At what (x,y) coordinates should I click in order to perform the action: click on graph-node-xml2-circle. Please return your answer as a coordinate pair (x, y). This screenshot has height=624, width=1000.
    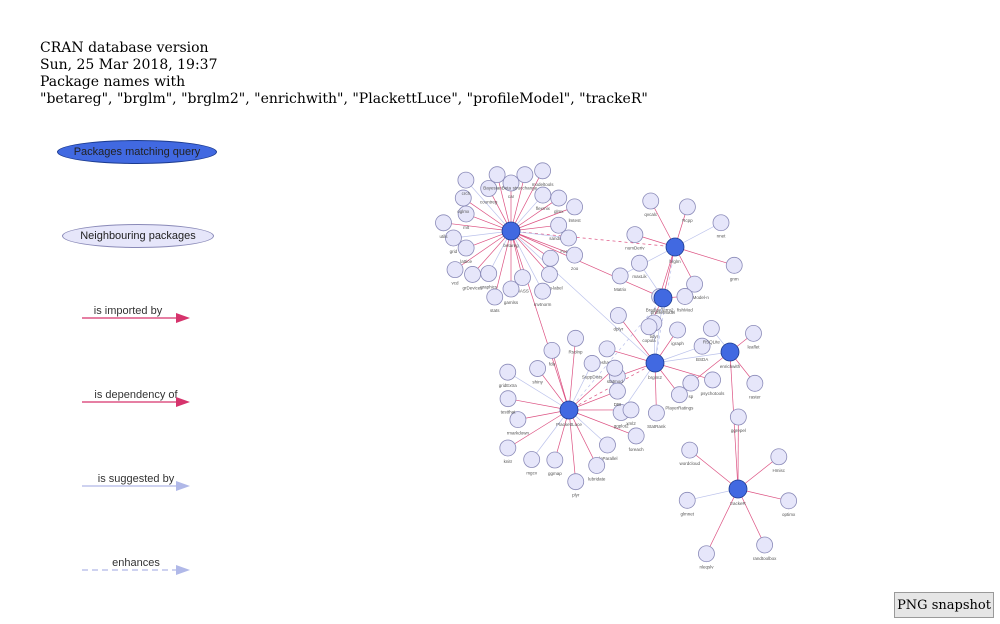
    Looking at the image, I should click on (631, 410).